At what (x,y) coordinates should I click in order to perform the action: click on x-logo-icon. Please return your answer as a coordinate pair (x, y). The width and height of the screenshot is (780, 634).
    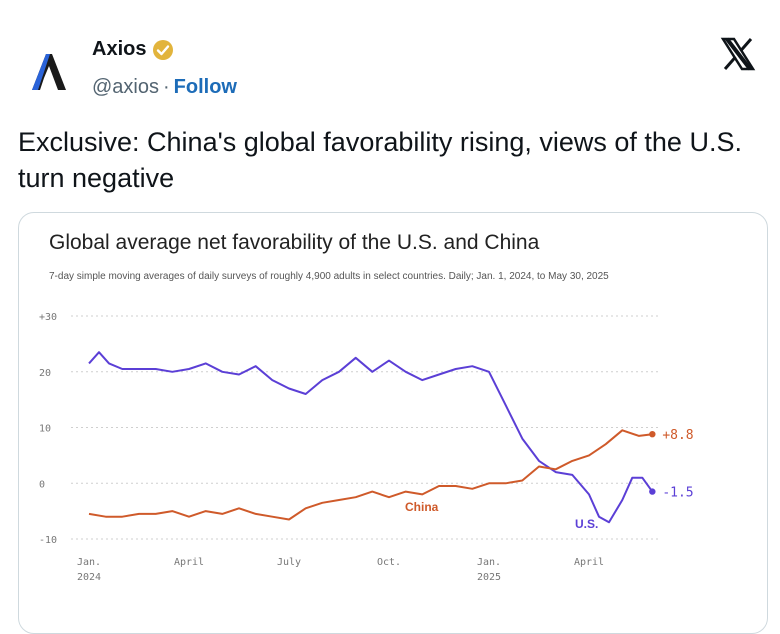
    Looking at the image, I should click on (738, 54).